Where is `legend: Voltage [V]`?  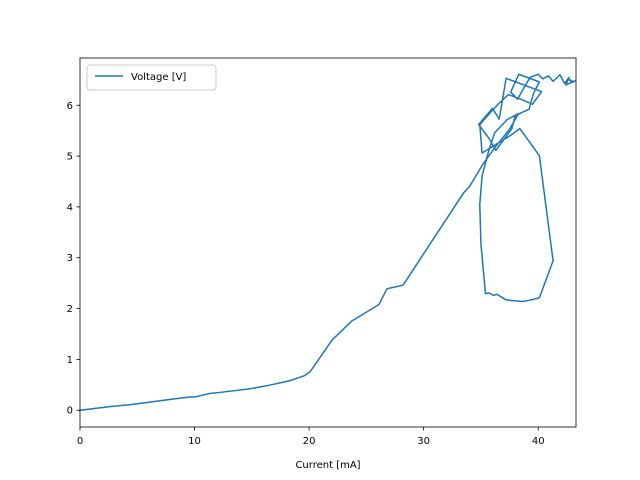 legend: Voltage [V] is located at coordinates (151, 77).